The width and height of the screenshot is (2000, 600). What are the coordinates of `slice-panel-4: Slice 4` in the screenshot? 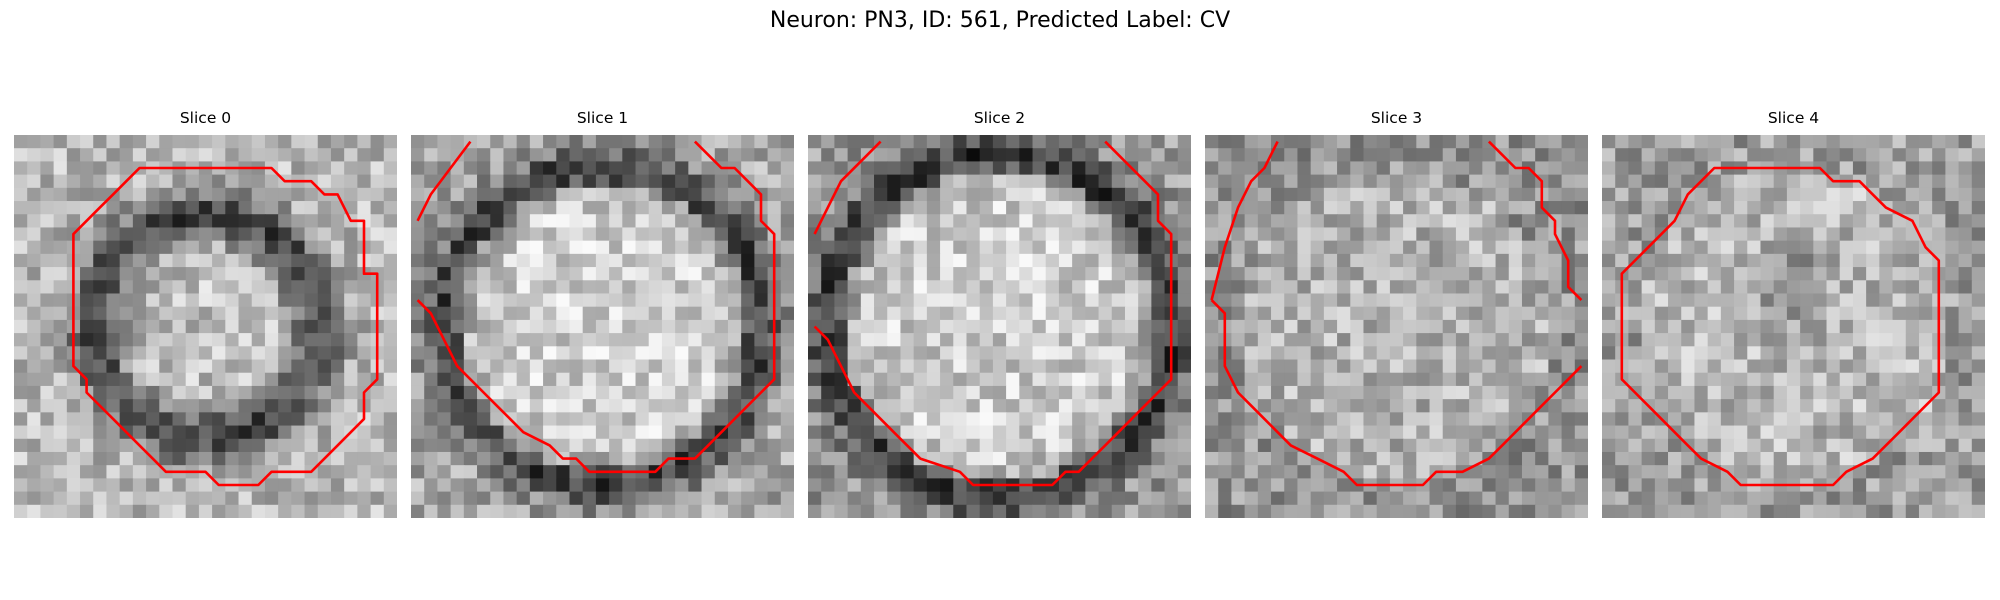 It's located at (1793, 318).